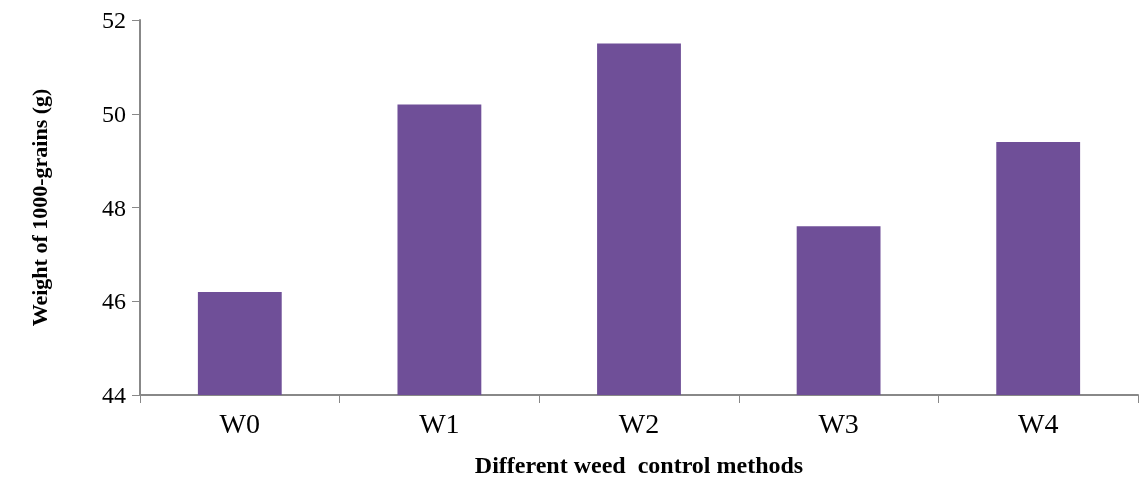 Image resolution: width=1143 pixels, height=496 pixels. What do you see at coordinates (639, 423) in the screenshot?
I see `x-tick-label: W2` at bounding box center [639, 423].